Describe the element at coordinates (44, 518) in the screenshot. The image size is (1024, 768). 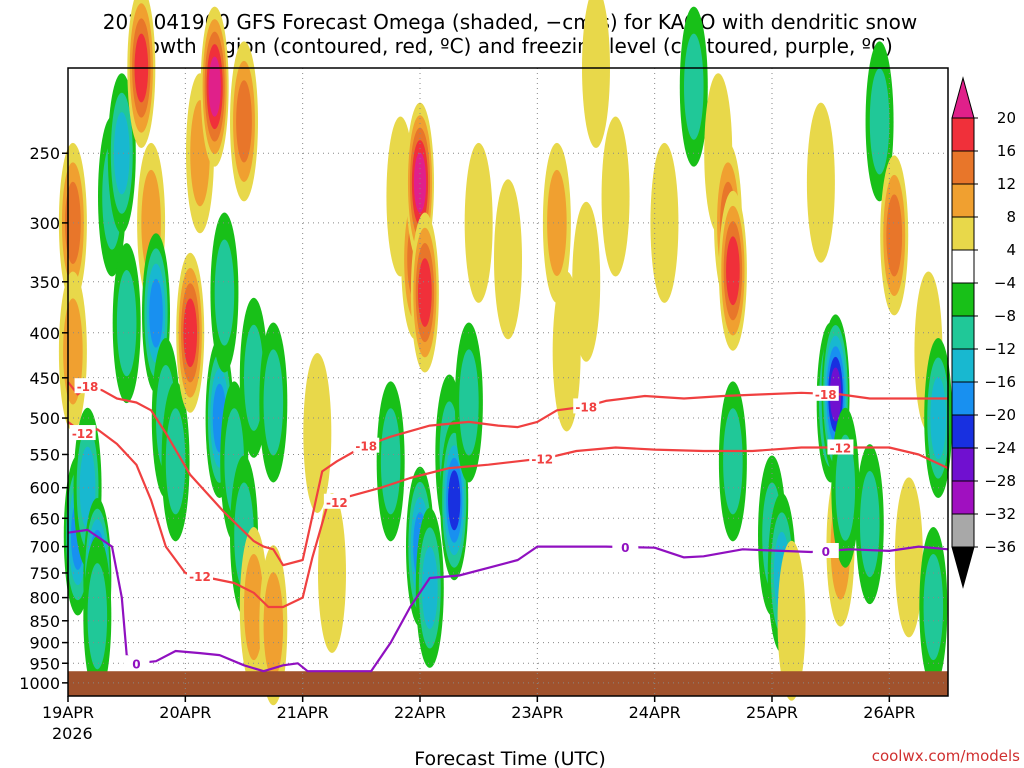
I see `y-tick-label: 650` at that location.